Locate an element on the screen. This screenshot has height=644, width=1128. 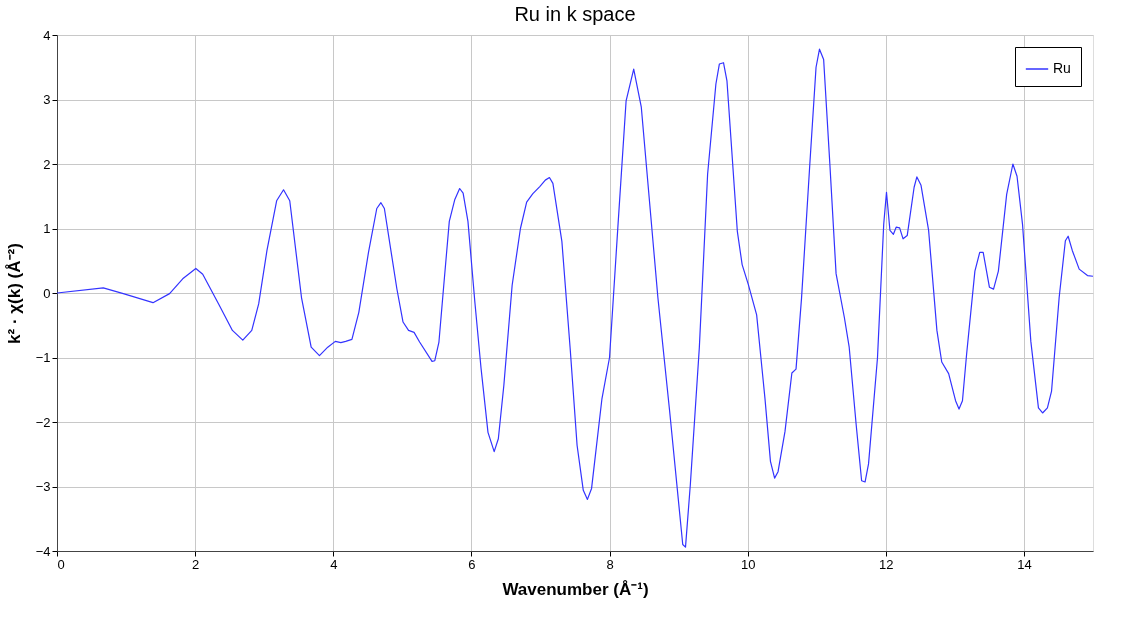
y-tick-label: −3 is located at coordinates (43, 486).